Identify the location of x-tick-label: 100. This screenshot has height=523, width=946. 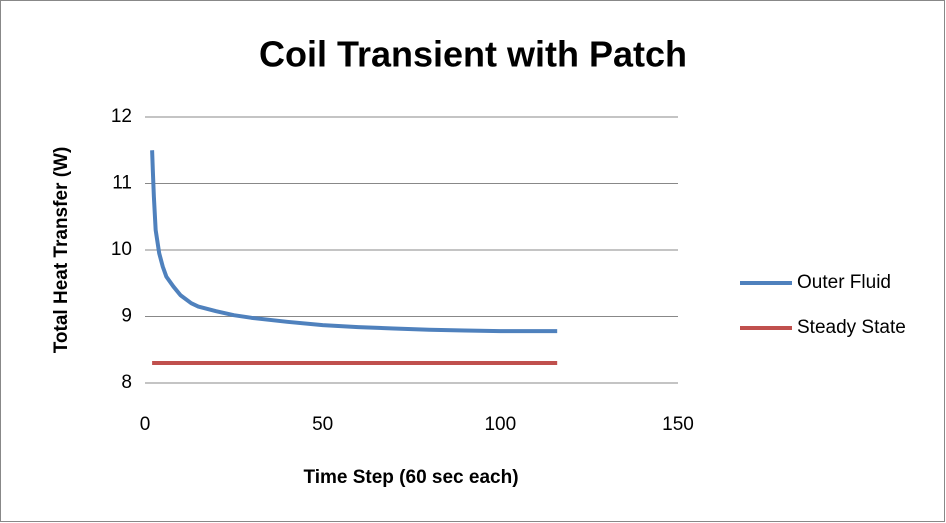
(500, 424).